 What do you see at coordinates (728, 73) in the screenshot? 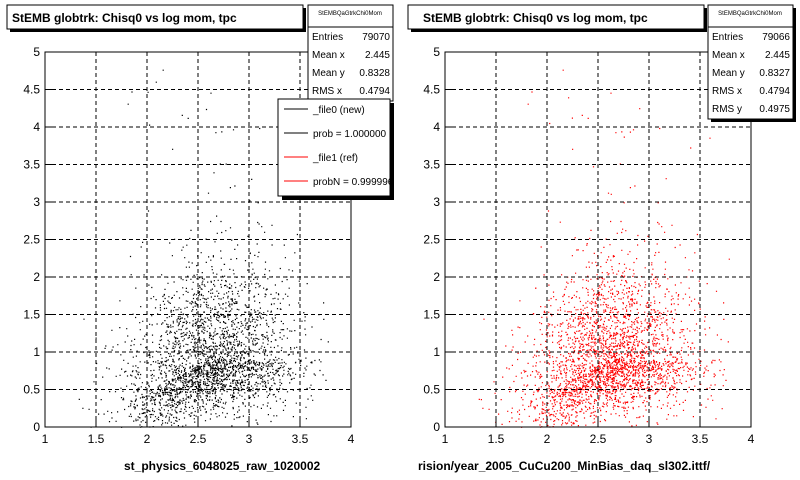
I see `right-stats-meany-label: Mean y` at bounding box center [728, 73].